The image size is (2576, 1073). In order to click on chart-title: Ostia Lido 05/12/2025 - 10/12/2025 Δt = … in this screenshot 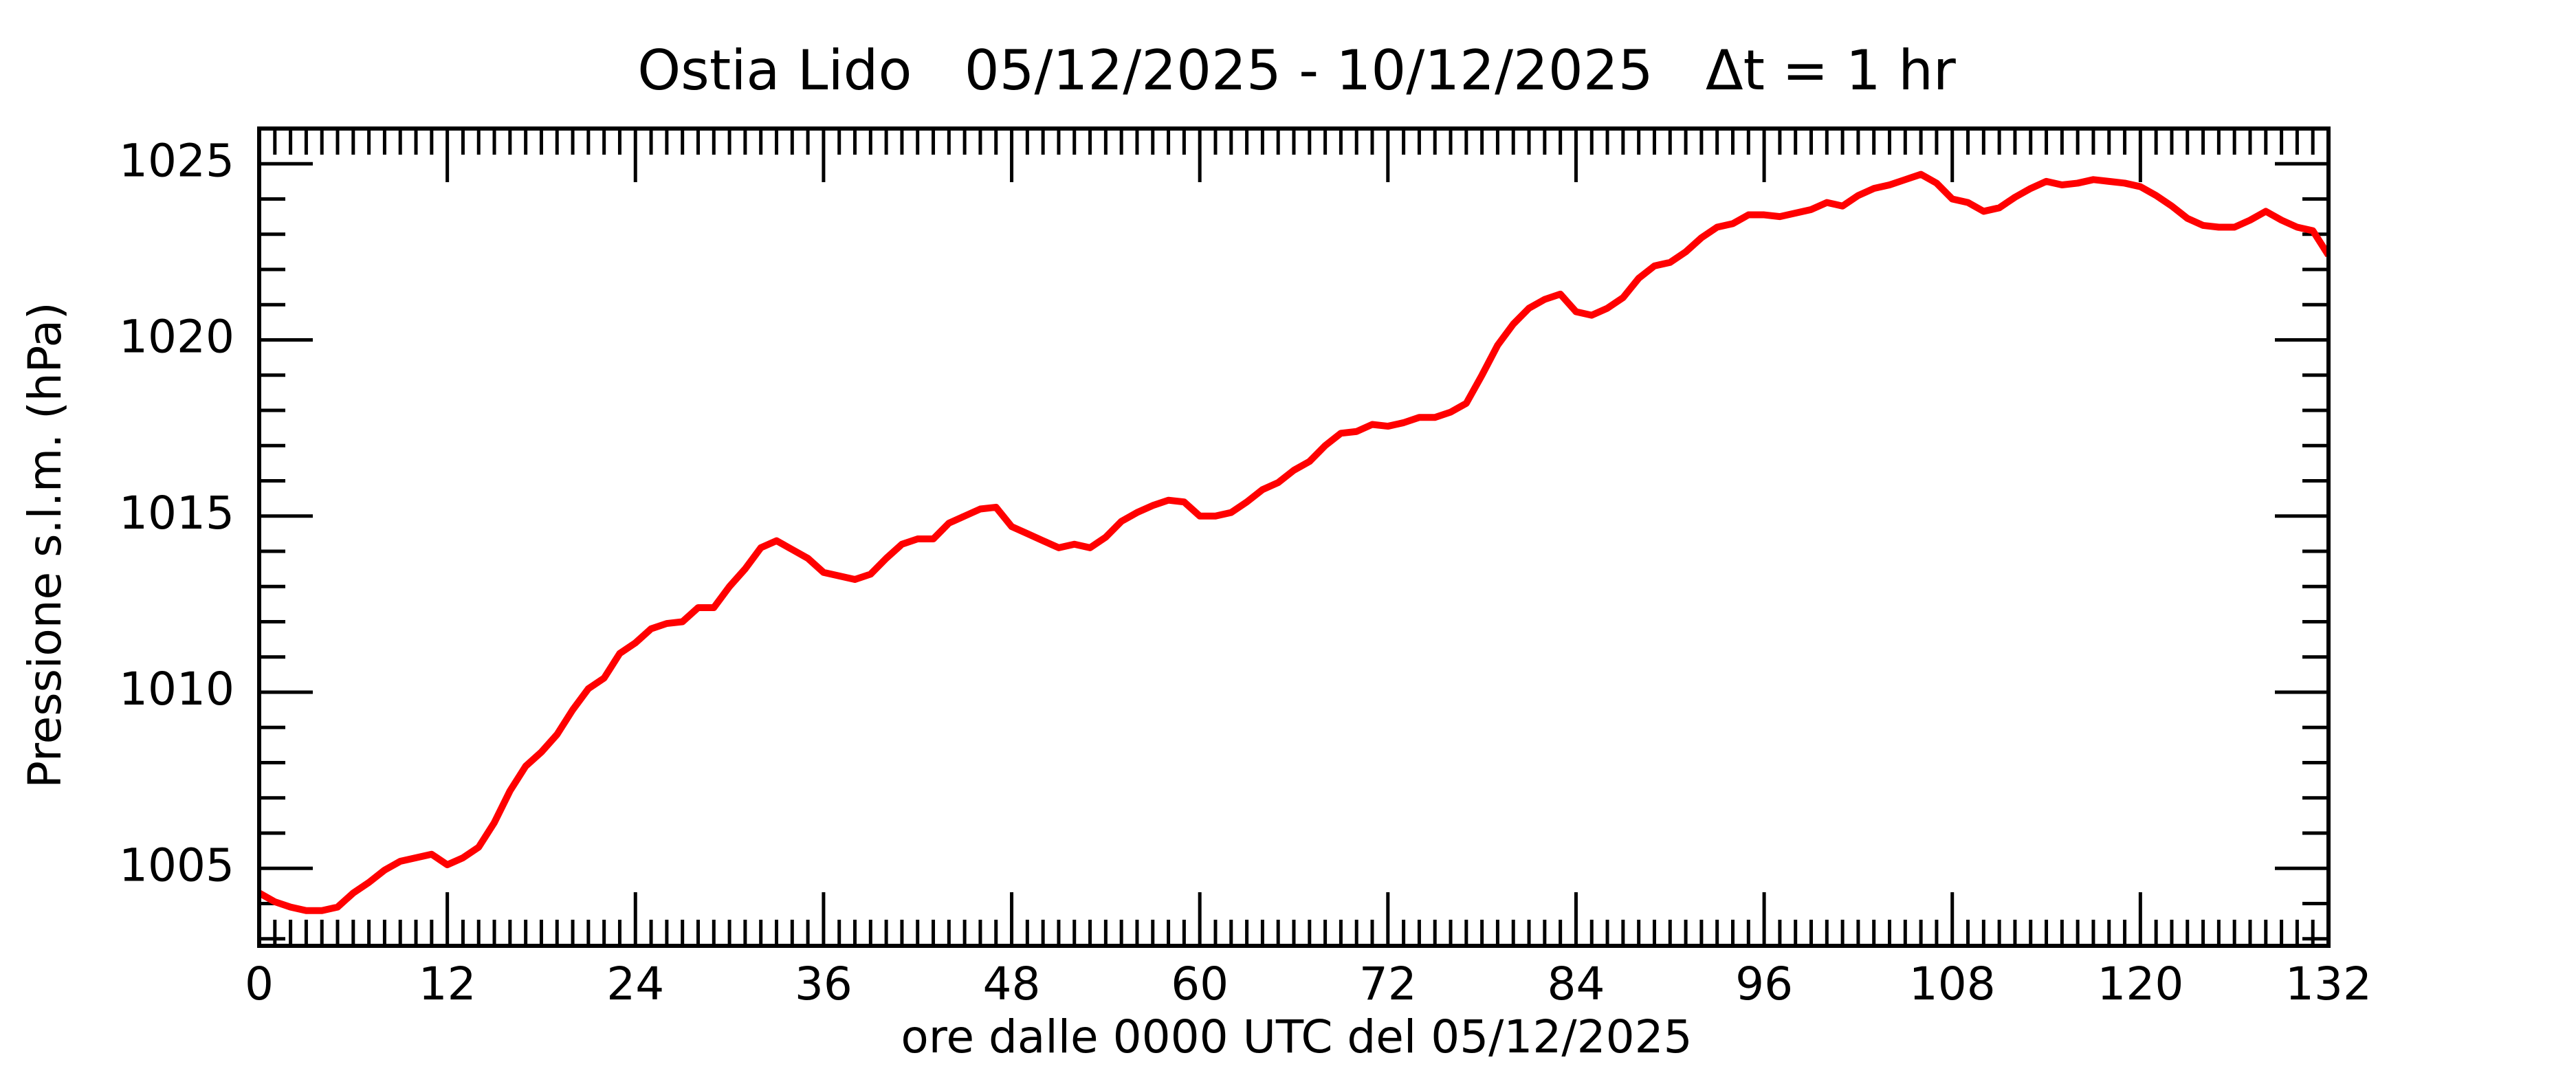, I will do `click(1296, 70)`.